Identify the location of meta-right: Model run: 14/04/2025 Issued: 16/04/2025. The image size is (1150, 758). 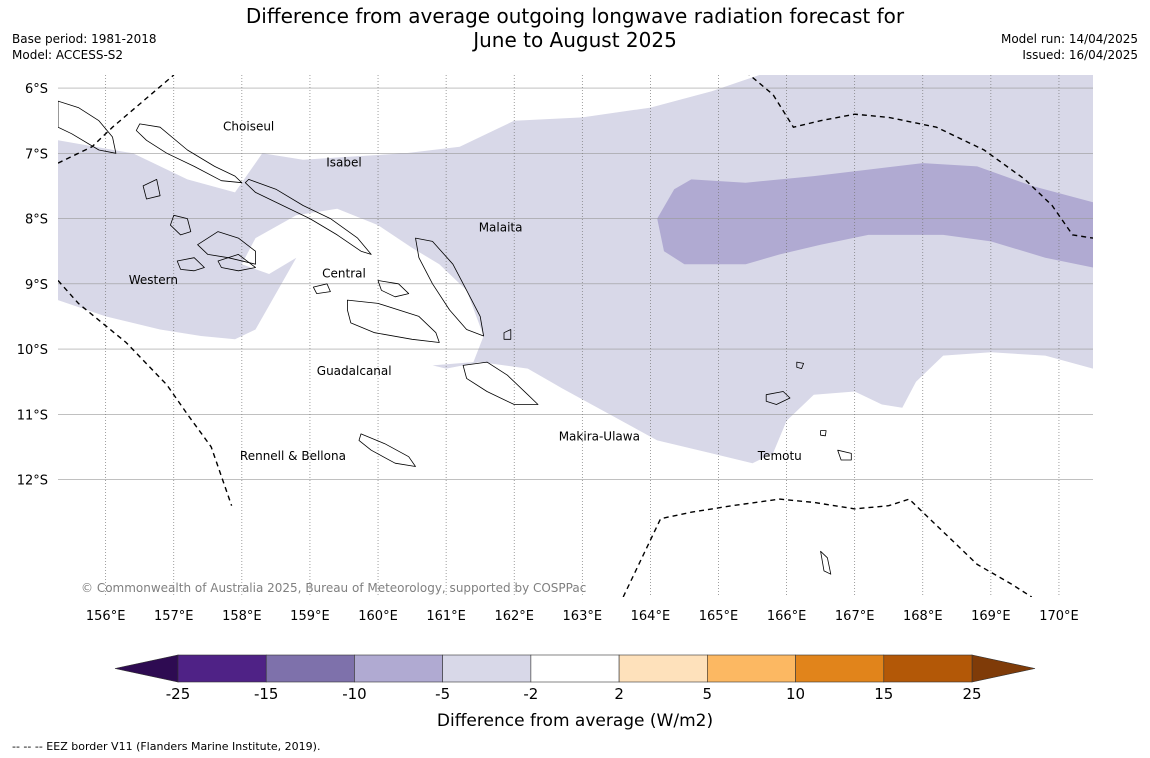
(1069, 47).